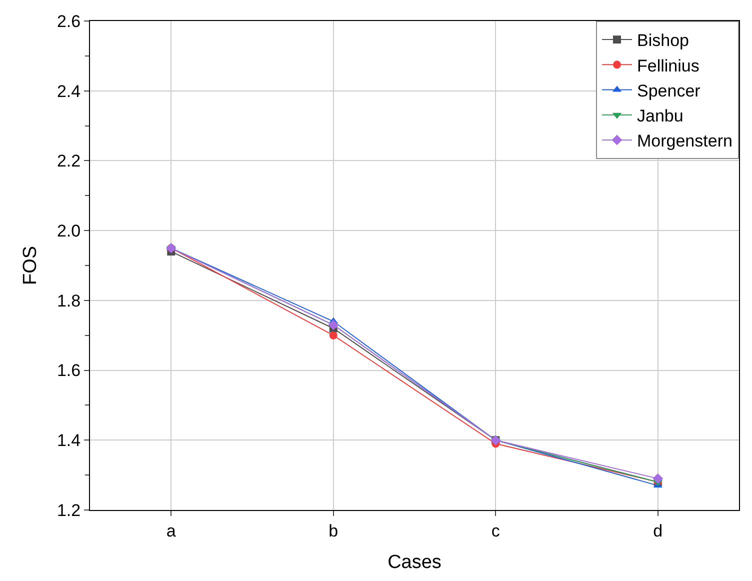  Describe the element at coordinates (68, 440) in the screenshot. I see `y-tick-label: 1.4` at that location.